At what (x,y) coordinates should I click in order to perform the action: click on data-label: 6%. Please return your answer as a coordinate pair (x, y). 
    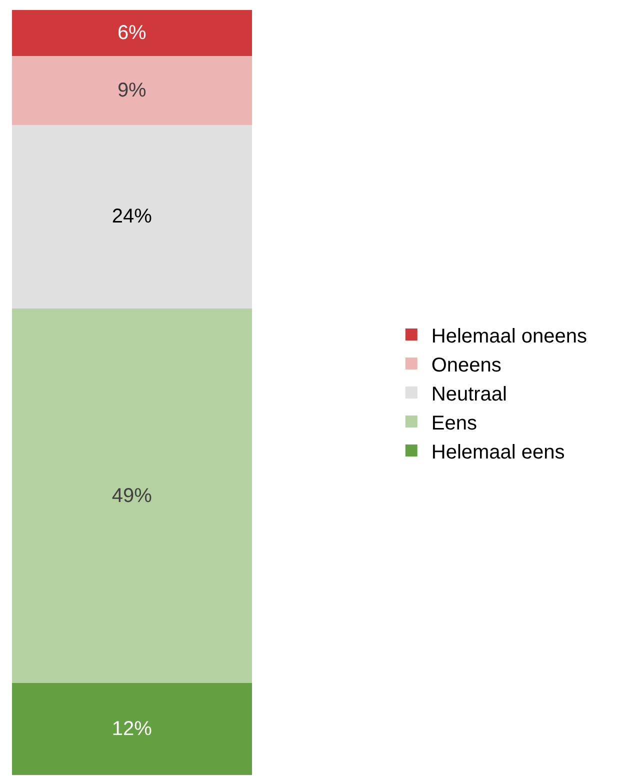
    Looking at the image, I should click on (132, 33).